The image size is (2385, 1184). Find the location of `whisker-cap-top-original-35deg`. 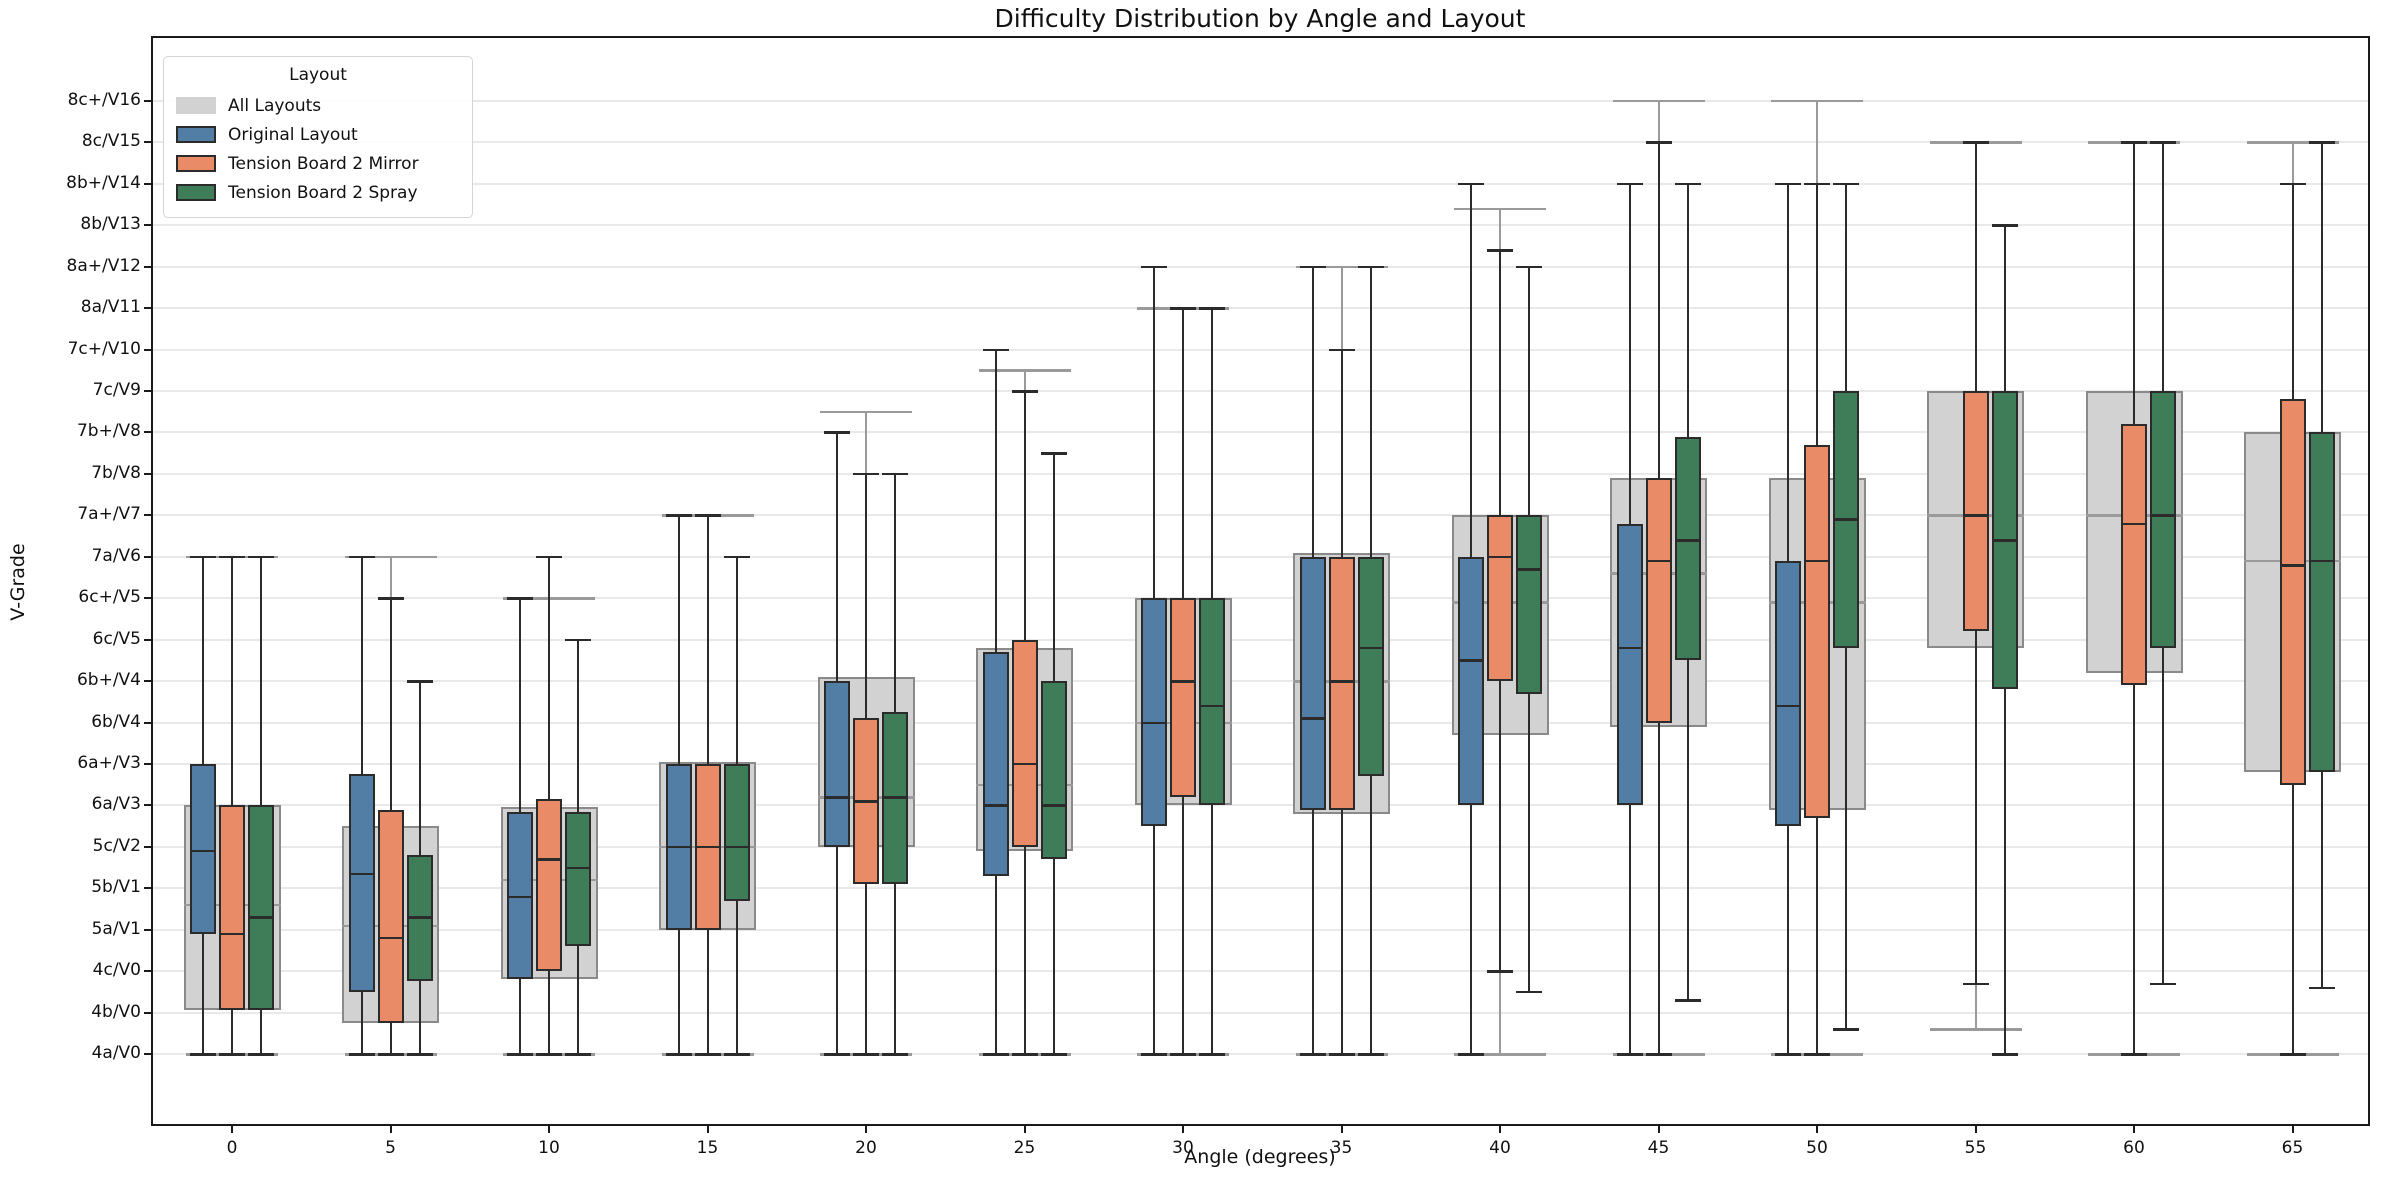

whisker-cap-top-original-35deg is located at coordinates (1312, 267).